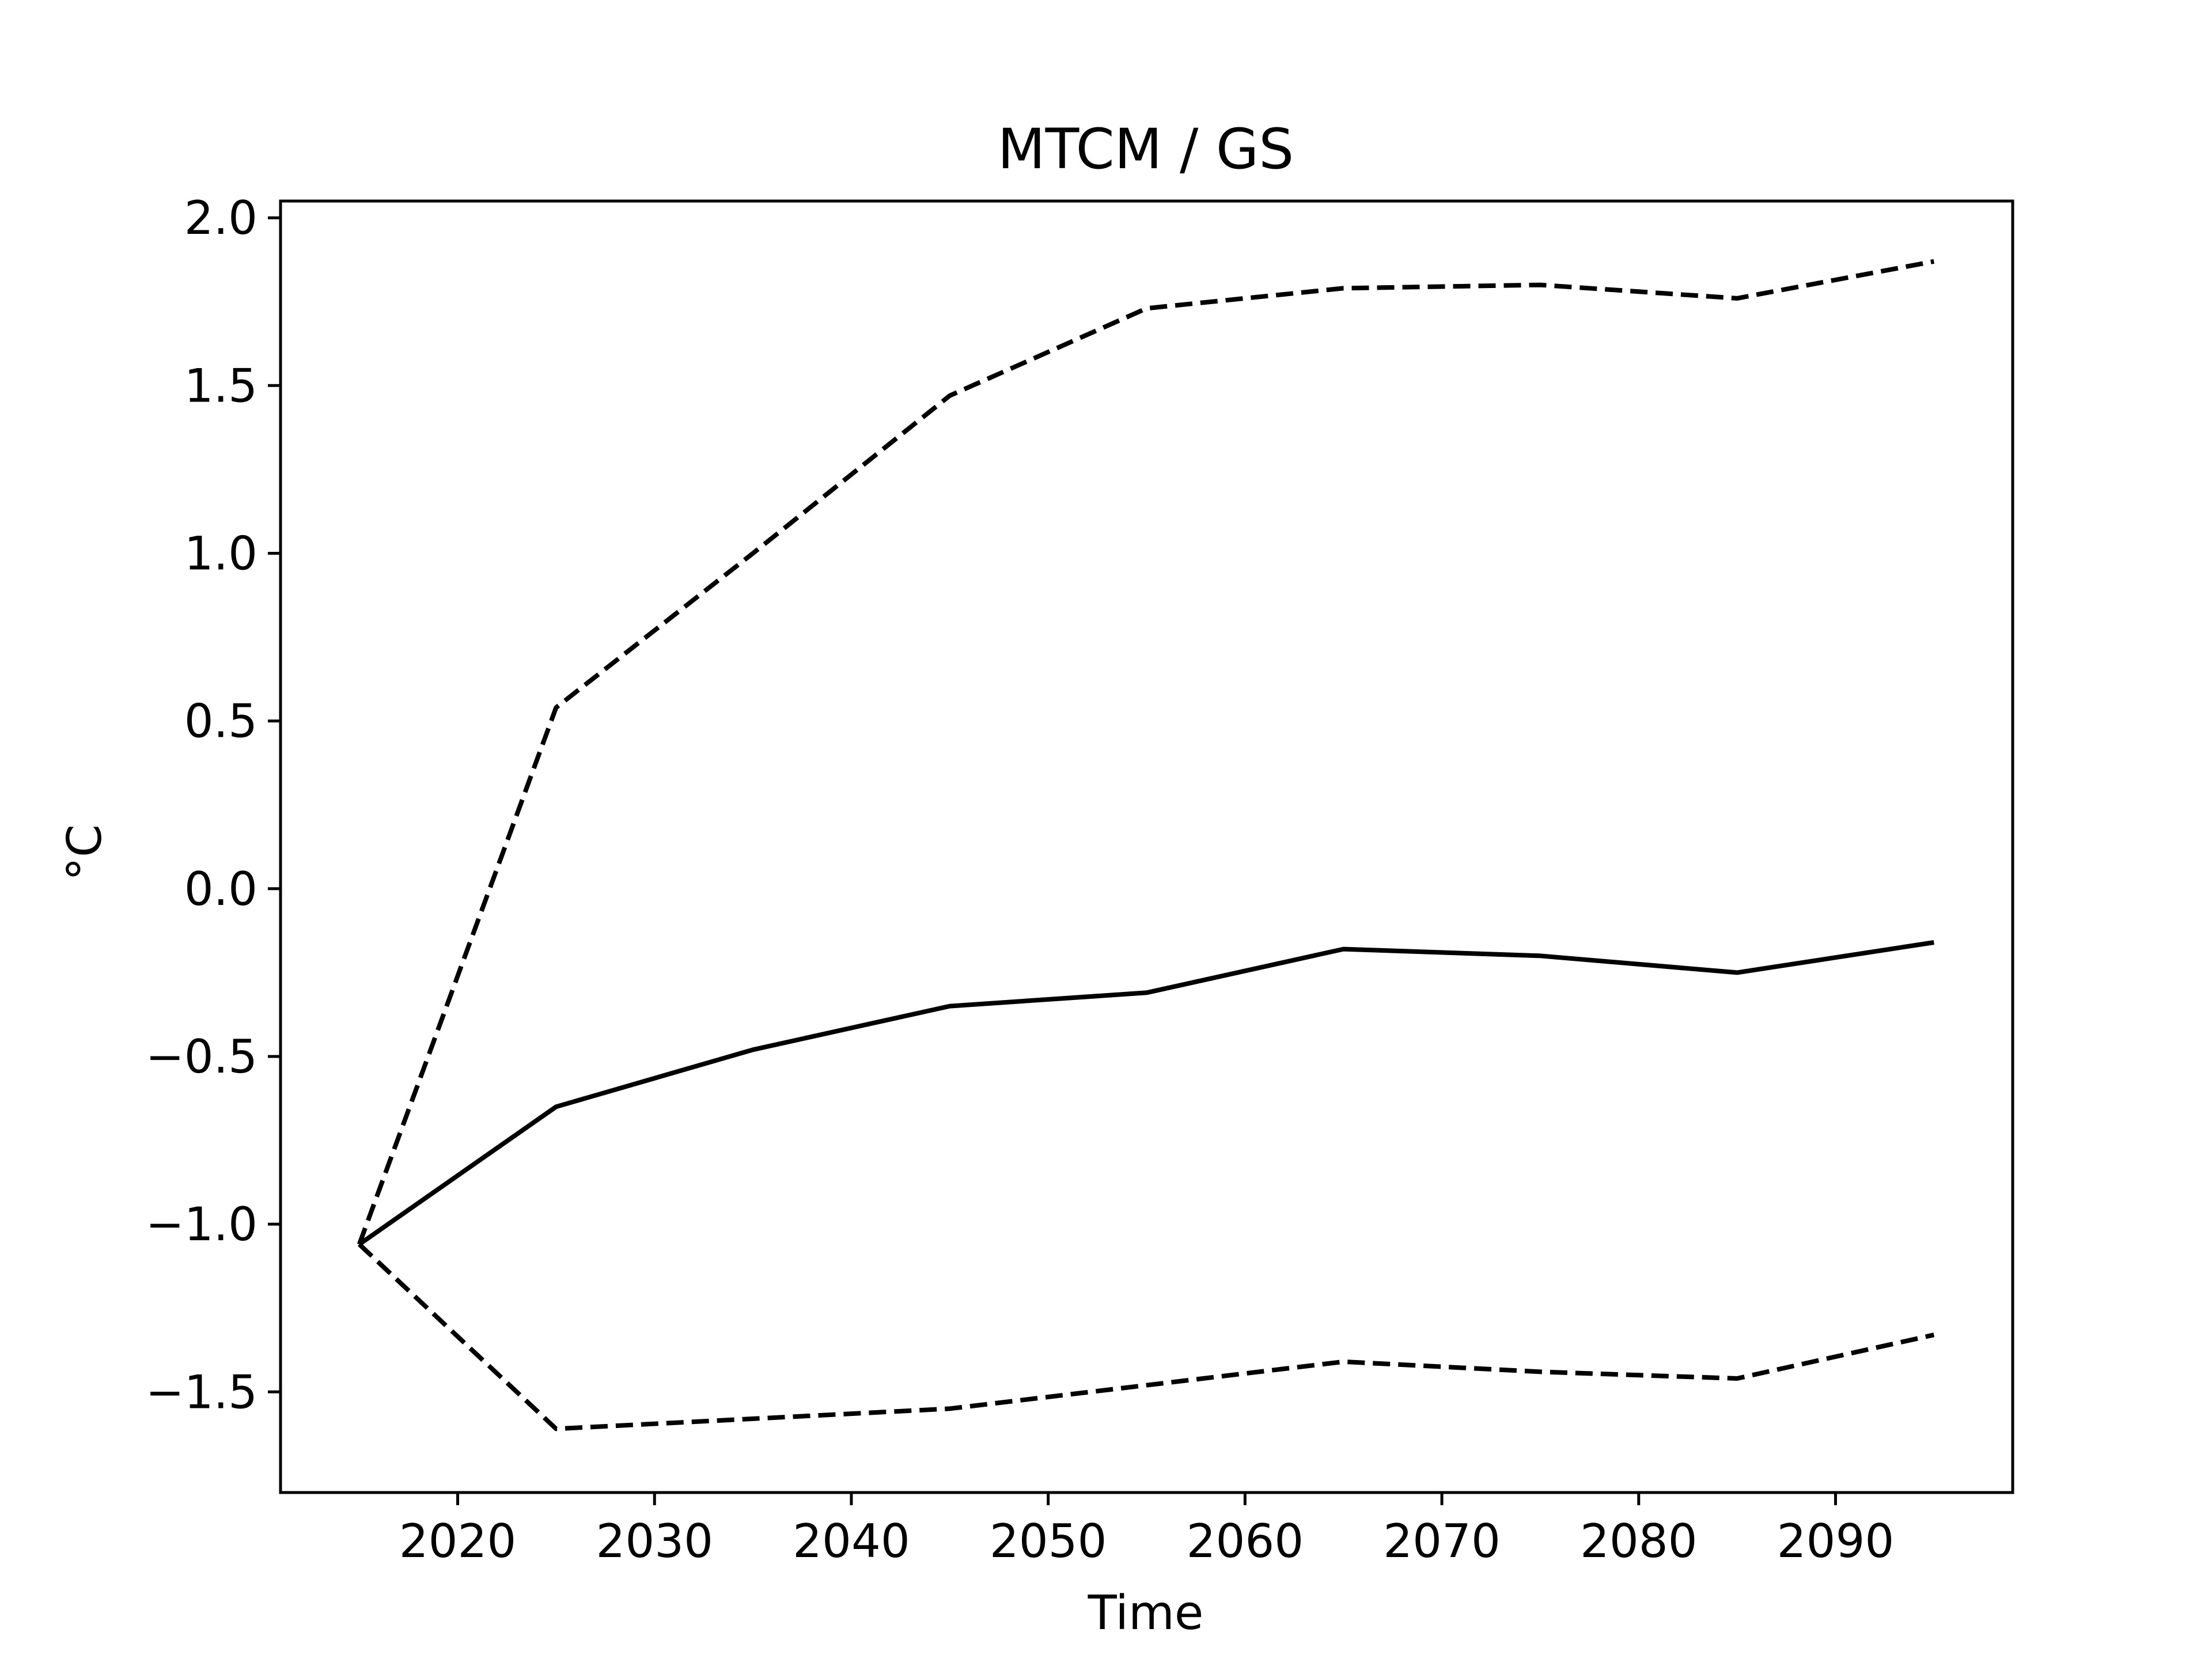  What do you see at coordinates (220, 721) in the screenshot?
I see `y-tick-label: 0.5` at bounding box center [220, 721].